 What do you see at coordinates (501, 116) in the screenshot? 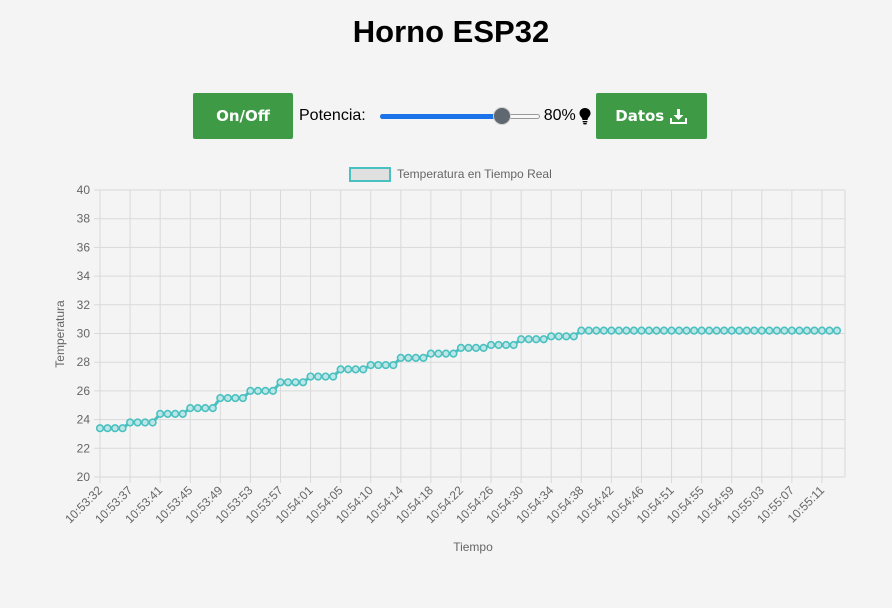
I see `slider-thumb` at bounding box center [501, 116].